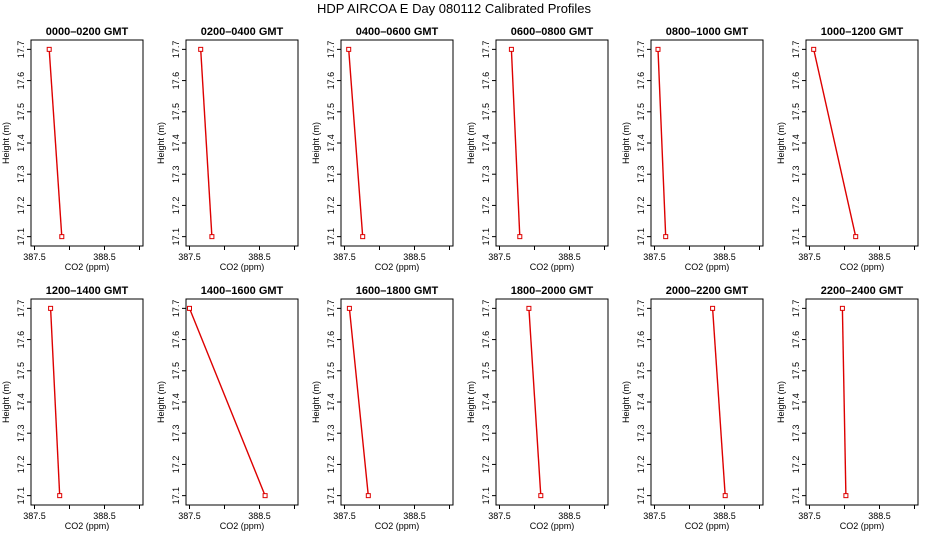 The width and height of the screenshot is (936, 540). Describe the element at coordinates (397, 32) in the screenshot. I see `panel-title: 0400–0600 GMT` at that location.